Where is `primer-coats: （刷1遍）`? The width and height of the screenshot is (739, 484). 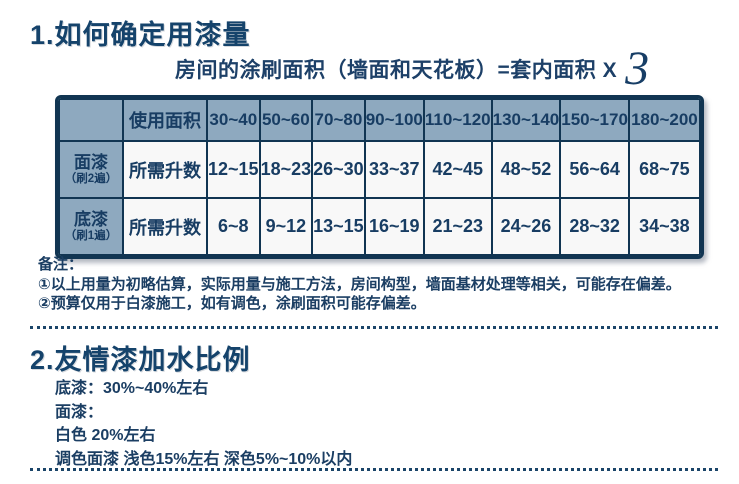
primer-coats: （刷1遍） is located at coordinates (91, 236).